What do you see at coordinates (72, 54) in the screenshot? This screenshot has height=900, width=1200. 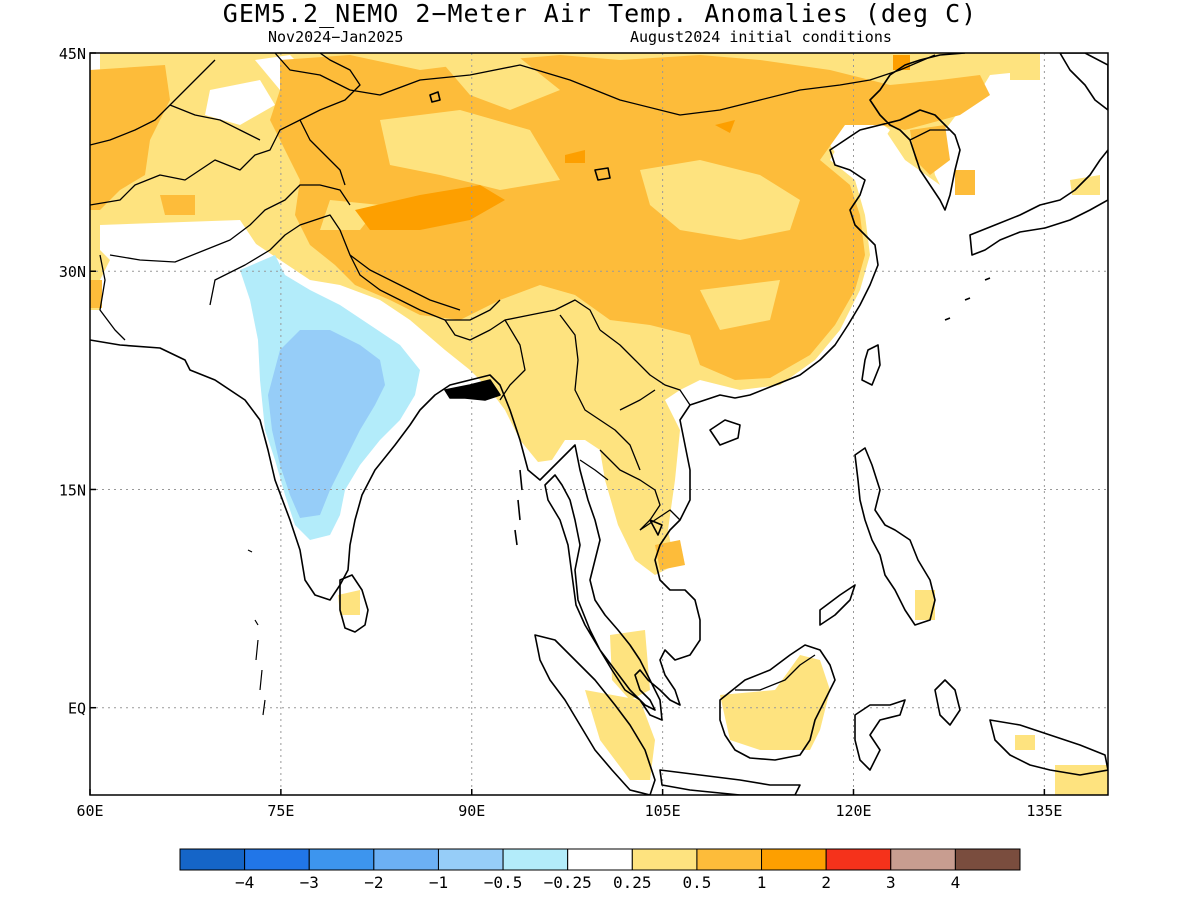 I see `lat-tick-label: 45N` at bounding box center [72, 54].